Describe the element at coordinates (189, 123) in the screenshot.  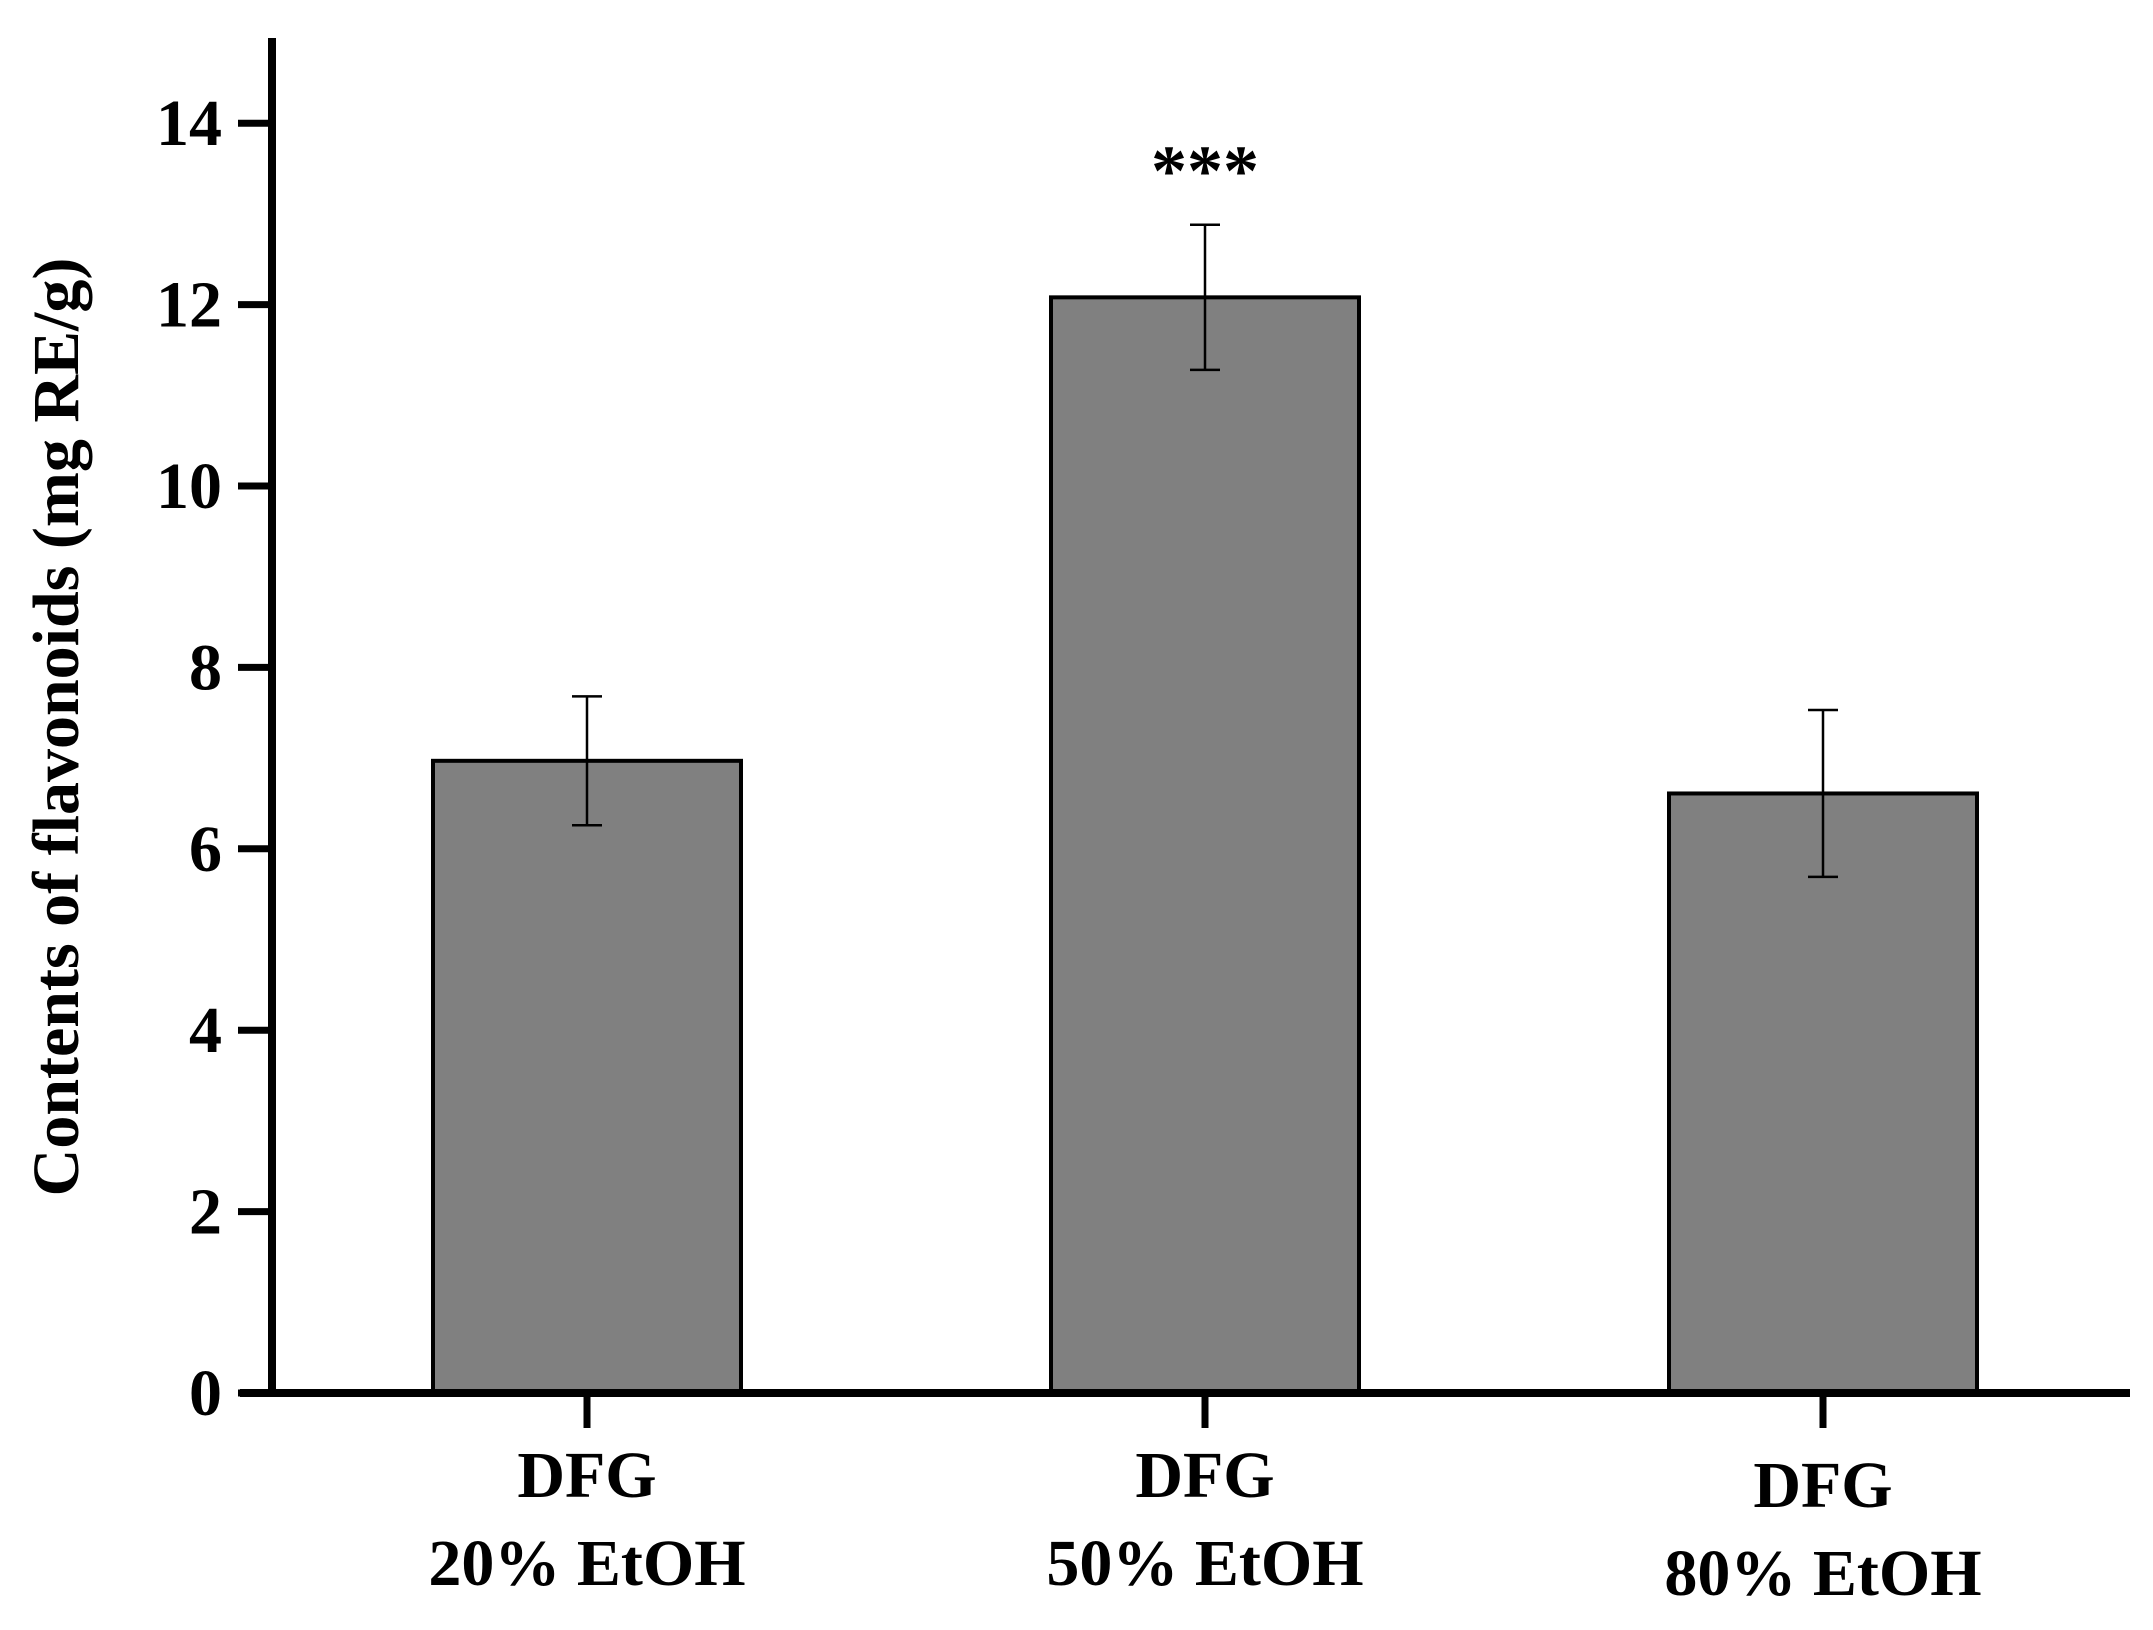
I see `y-tick-label: 14` at that location.